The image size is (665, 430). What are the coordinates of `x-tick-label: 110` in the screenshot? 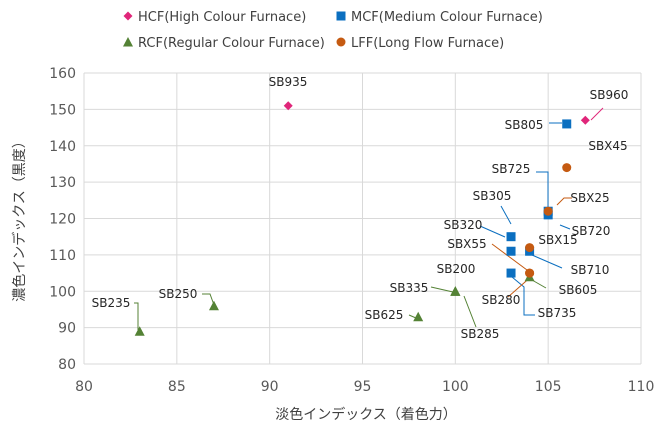 It's located at (641, 387).